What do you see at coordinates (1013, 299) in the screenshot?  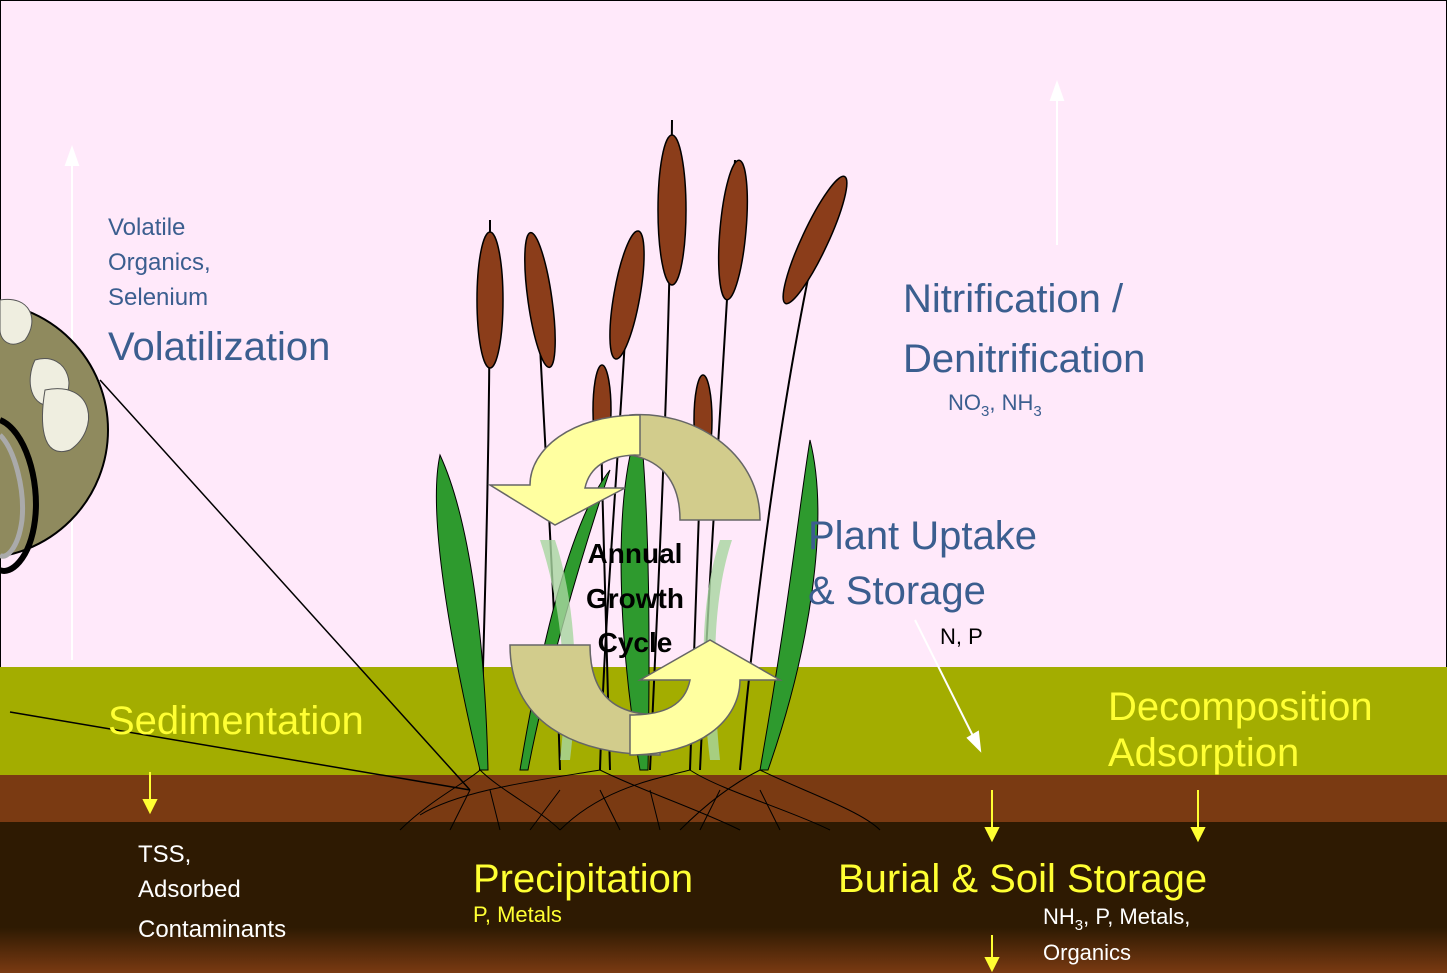 I see `process-title: Nitrification /` at bounding box center [1013, 299].